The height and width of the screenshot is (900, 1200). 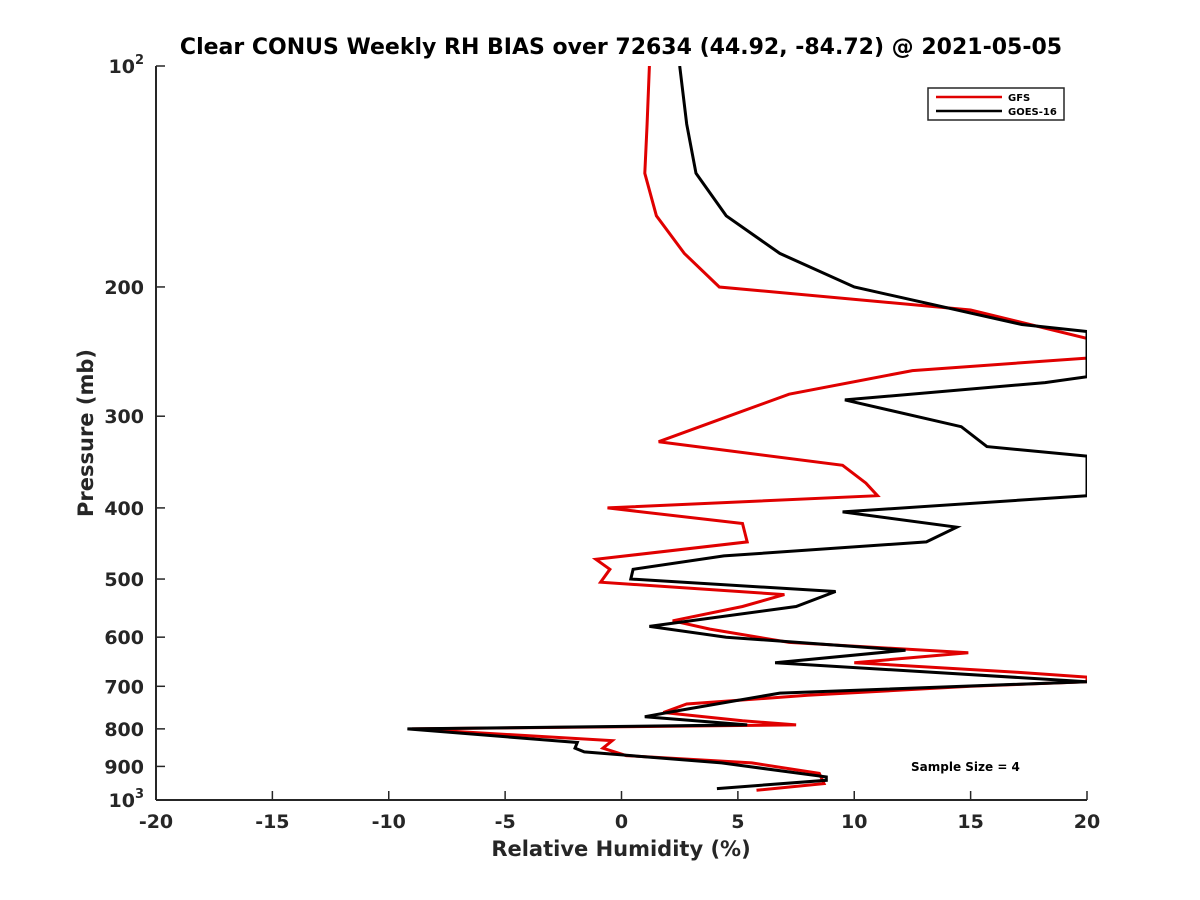 I want to click on y-tick-label: 800, so click(x=124, y=730).